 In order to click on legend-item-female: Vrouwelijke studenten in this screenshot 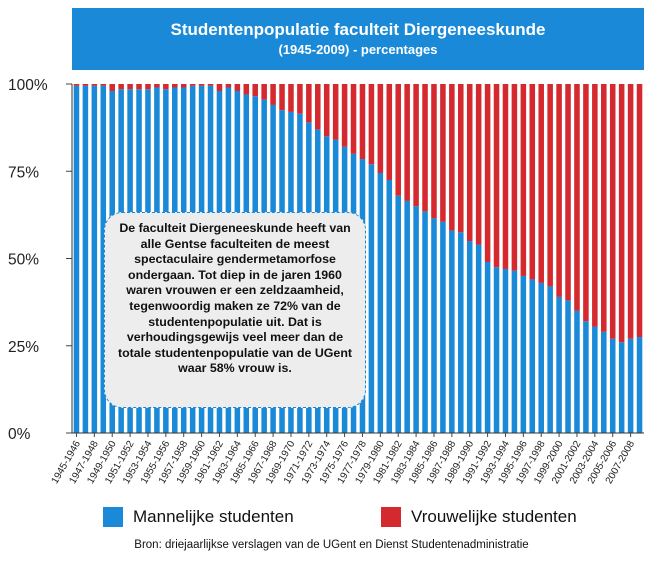, I will do `click(479, 517)`.